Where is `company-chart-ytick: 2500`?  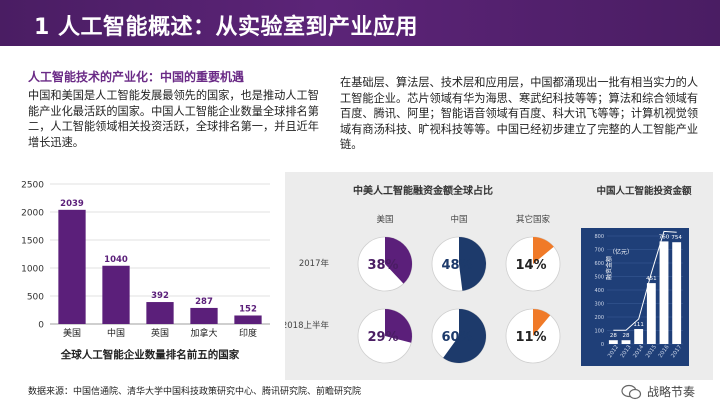
company-chart-ytick: 2500 is located at coordinates (32, 186).